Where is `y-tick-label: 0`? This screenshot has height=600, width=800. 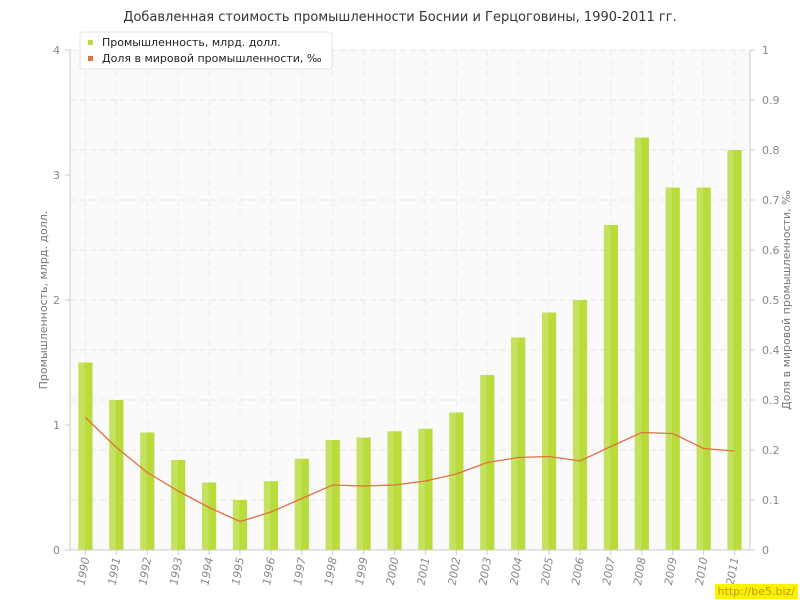
y-tick-label: 0 is located at coordinates (56, 550).